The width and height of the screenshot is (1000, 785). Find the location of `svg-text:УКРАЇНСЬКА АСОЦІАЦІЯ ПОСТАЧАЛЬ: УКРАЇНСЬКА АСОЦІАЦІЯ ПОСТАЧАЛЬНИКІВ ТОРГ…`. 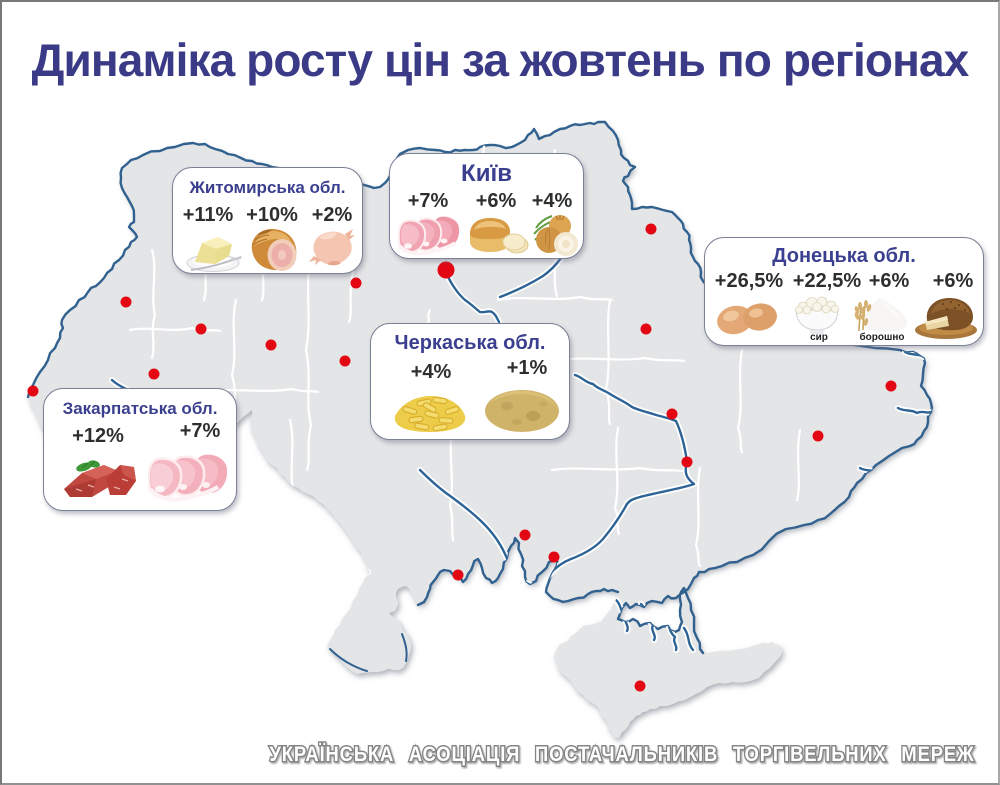

svg-text:УКРАЇНСЬКА АСОЦІАЦІЯ ПОСТАЧАЛЬ: УКРАЇНСЬКА АСОЦІАЦІЯ ПОСТАЧАЛЬНИКІВ ТОРГ… is located at coordinates (622, 754).